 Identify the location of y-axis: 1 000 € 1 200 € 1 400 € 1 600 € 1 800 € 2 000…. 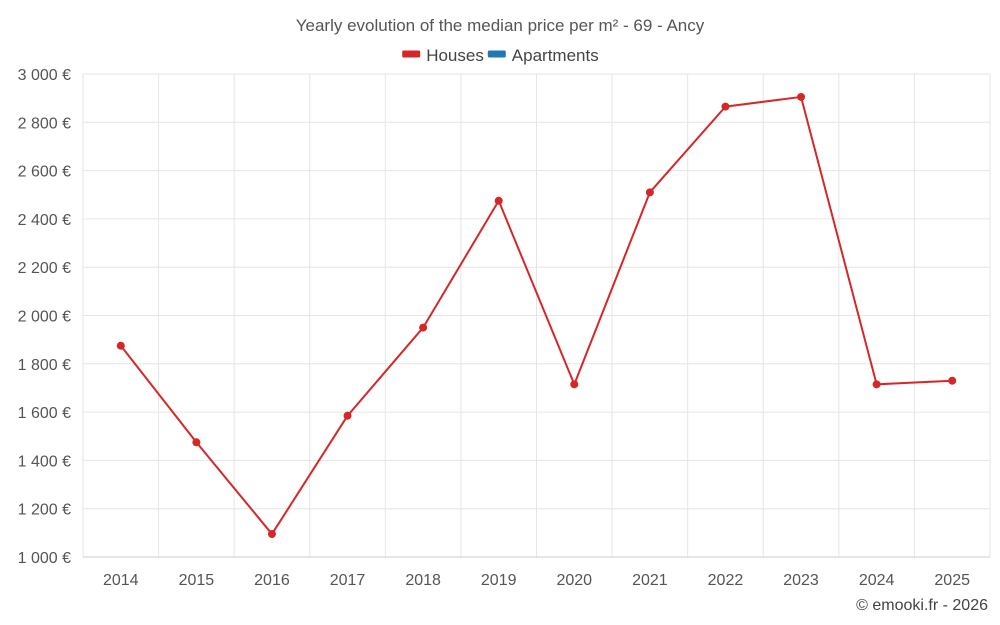
(44, 317).